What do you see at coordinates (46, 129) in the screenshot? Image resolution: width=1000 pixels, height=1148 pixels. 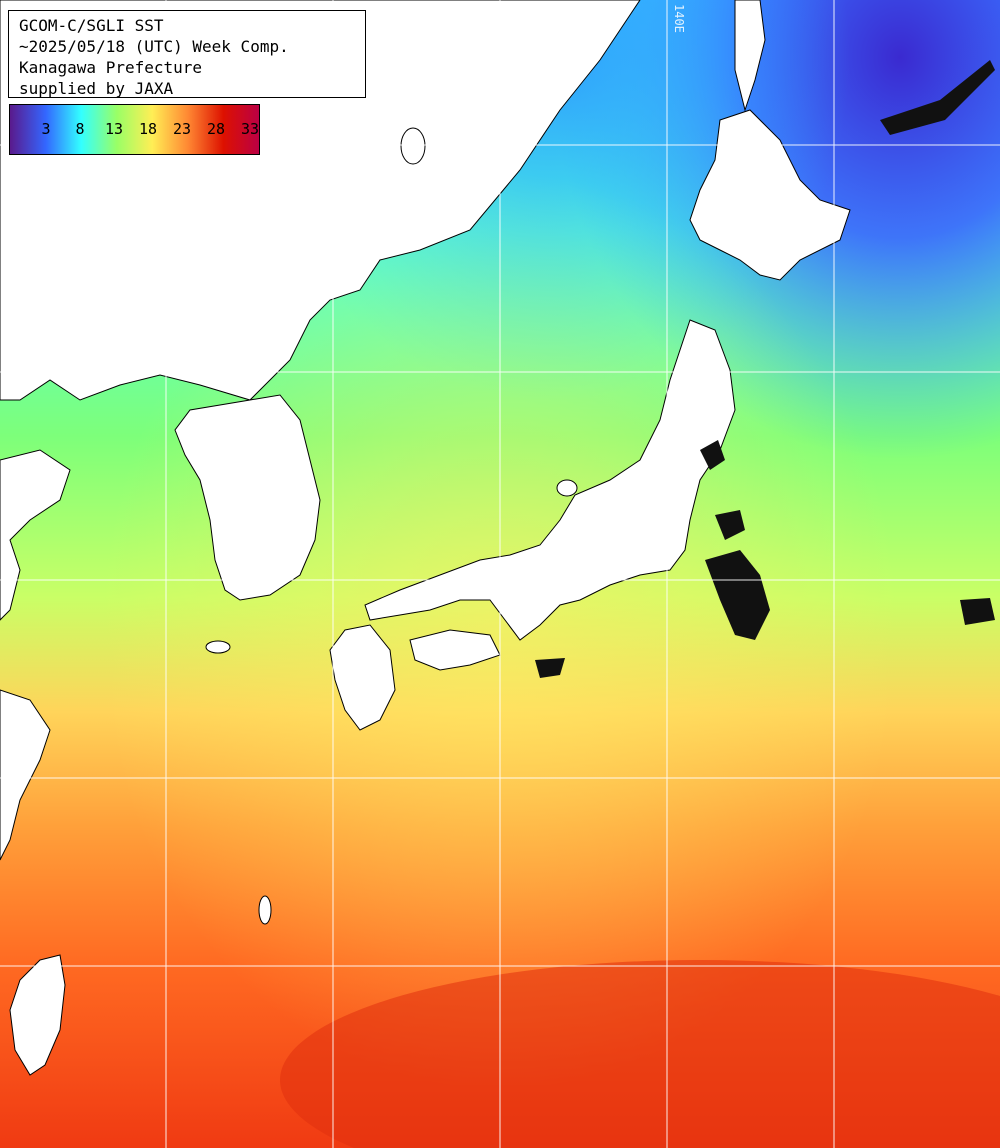 I see `legend-tick-label: 3` at bounding box center [46, 129].